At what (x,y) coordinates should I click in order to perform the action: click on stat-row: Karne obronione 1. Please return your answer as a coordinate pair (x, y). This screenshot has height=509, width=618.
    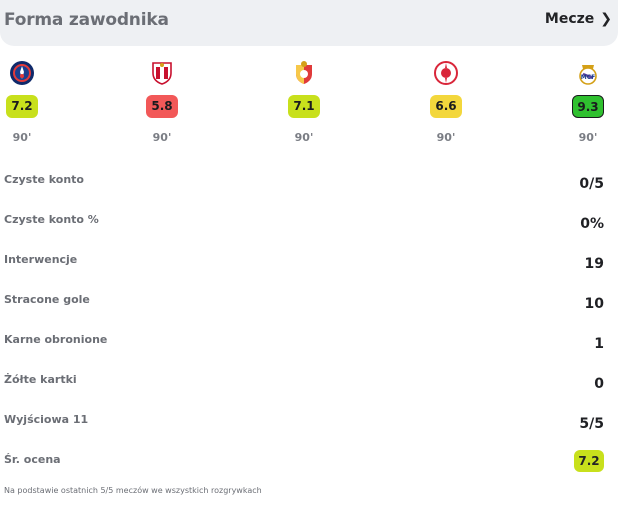
    Looking at the image, I should click on (304, 341).